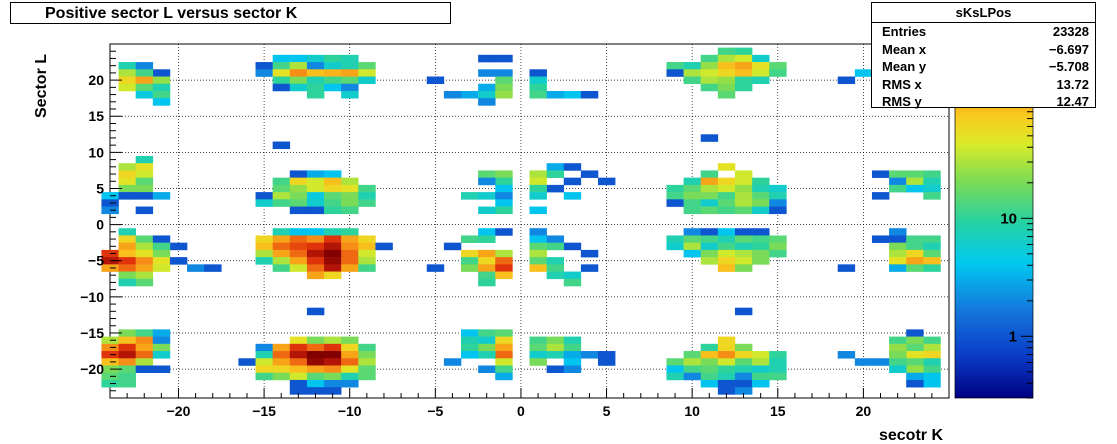  I want to click on x-tick-label: −5, so click(435, 411).